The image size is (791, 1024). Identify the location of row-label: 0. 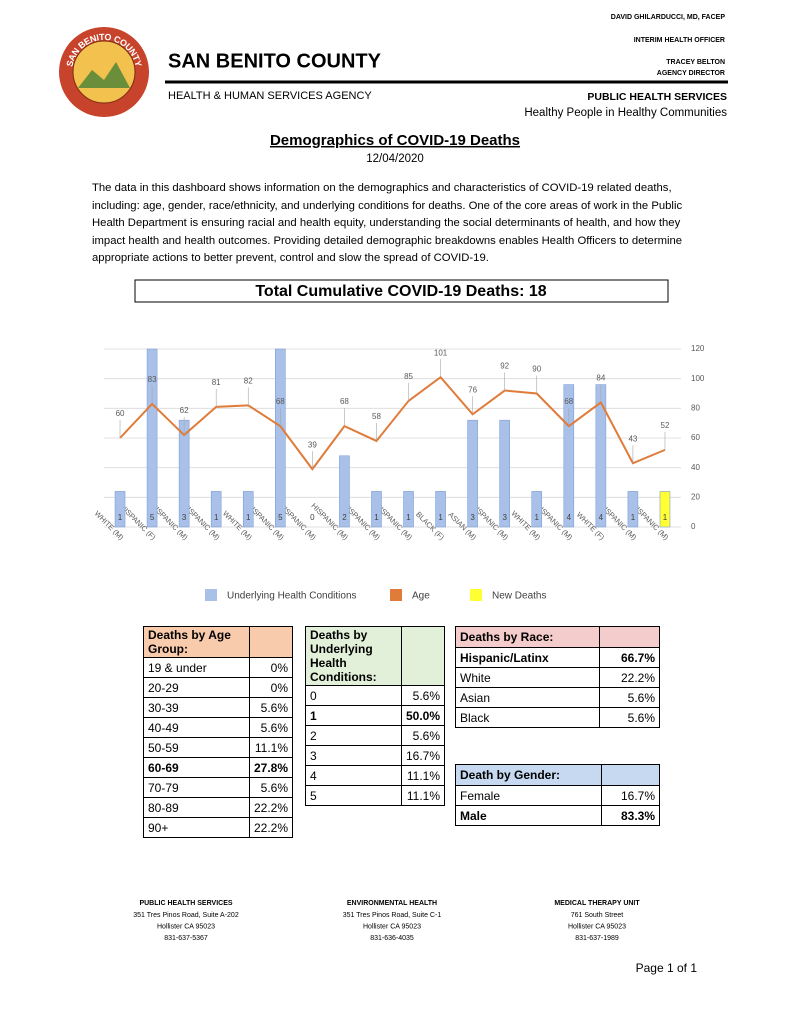
(353, 695).